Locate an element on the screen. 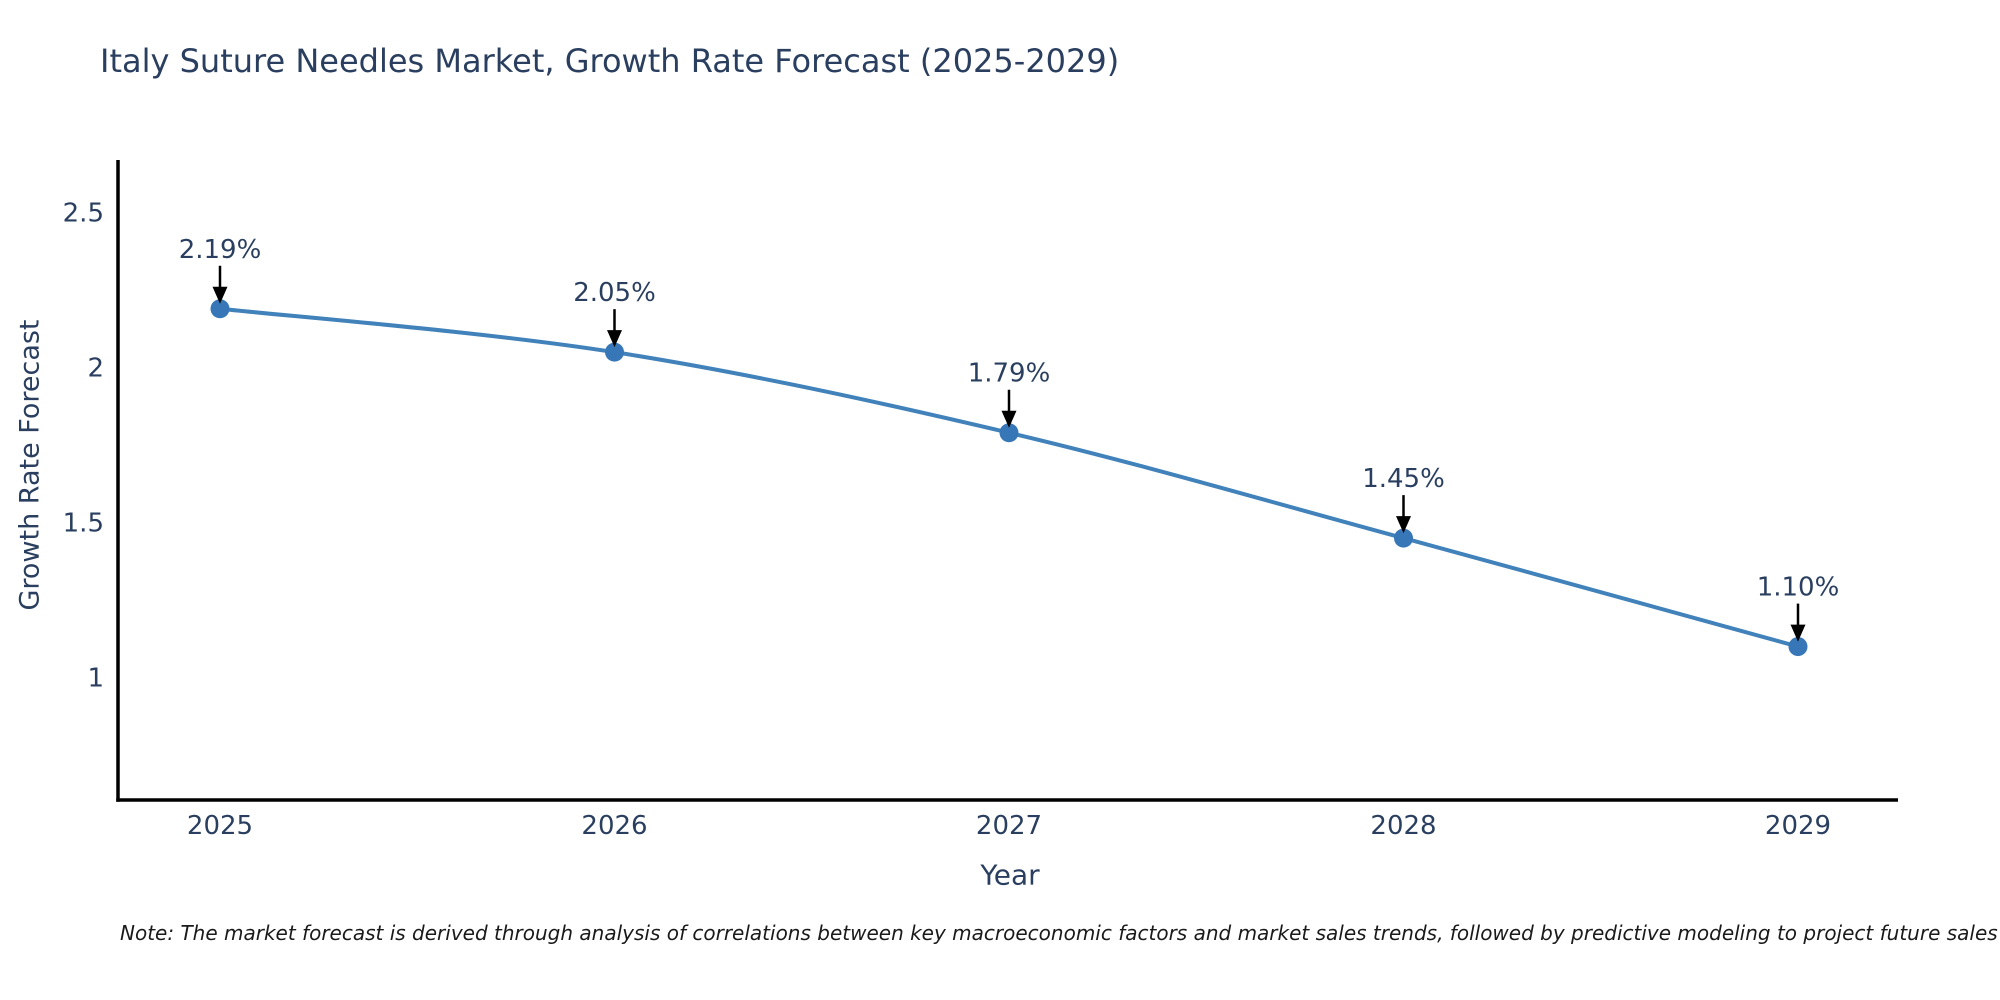 The image size is (2000, 1000). x-tick-label: 2029 is located at coordinates (1798, 826).